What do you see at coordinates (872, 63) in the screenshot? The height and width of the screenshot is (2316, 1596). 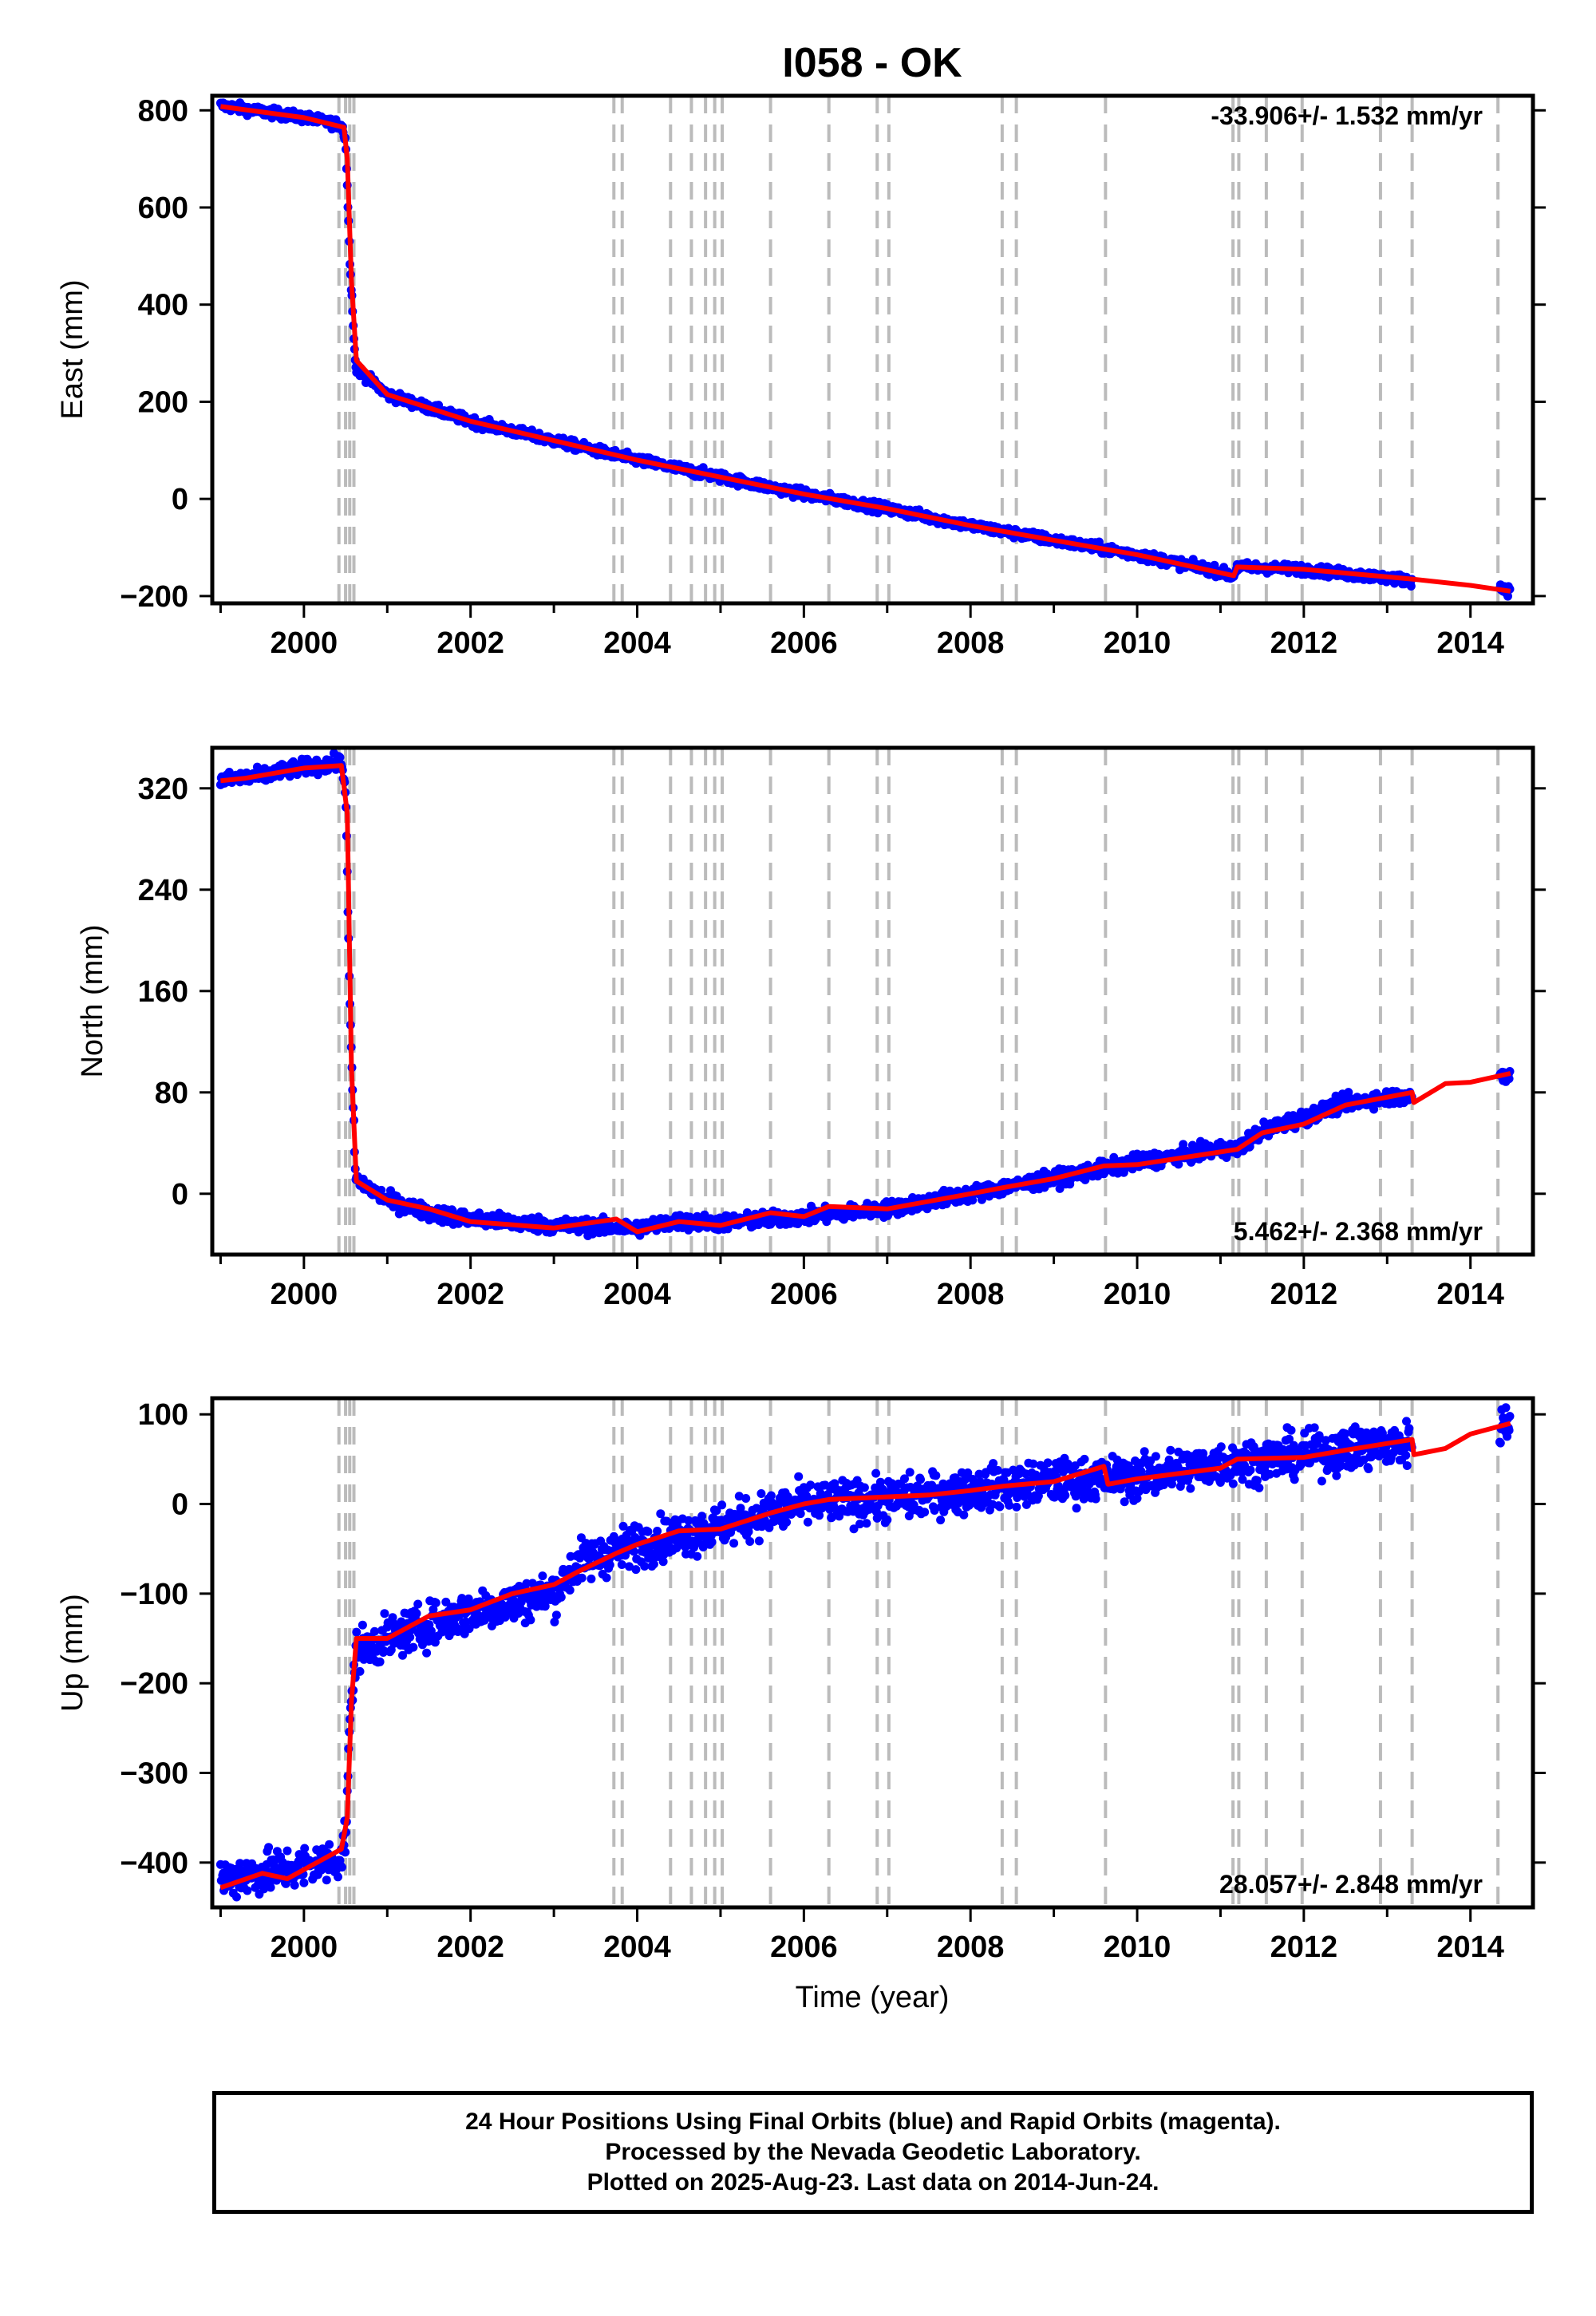 I see `figure-title: I058 - OK` at bounding box center [872, 63].